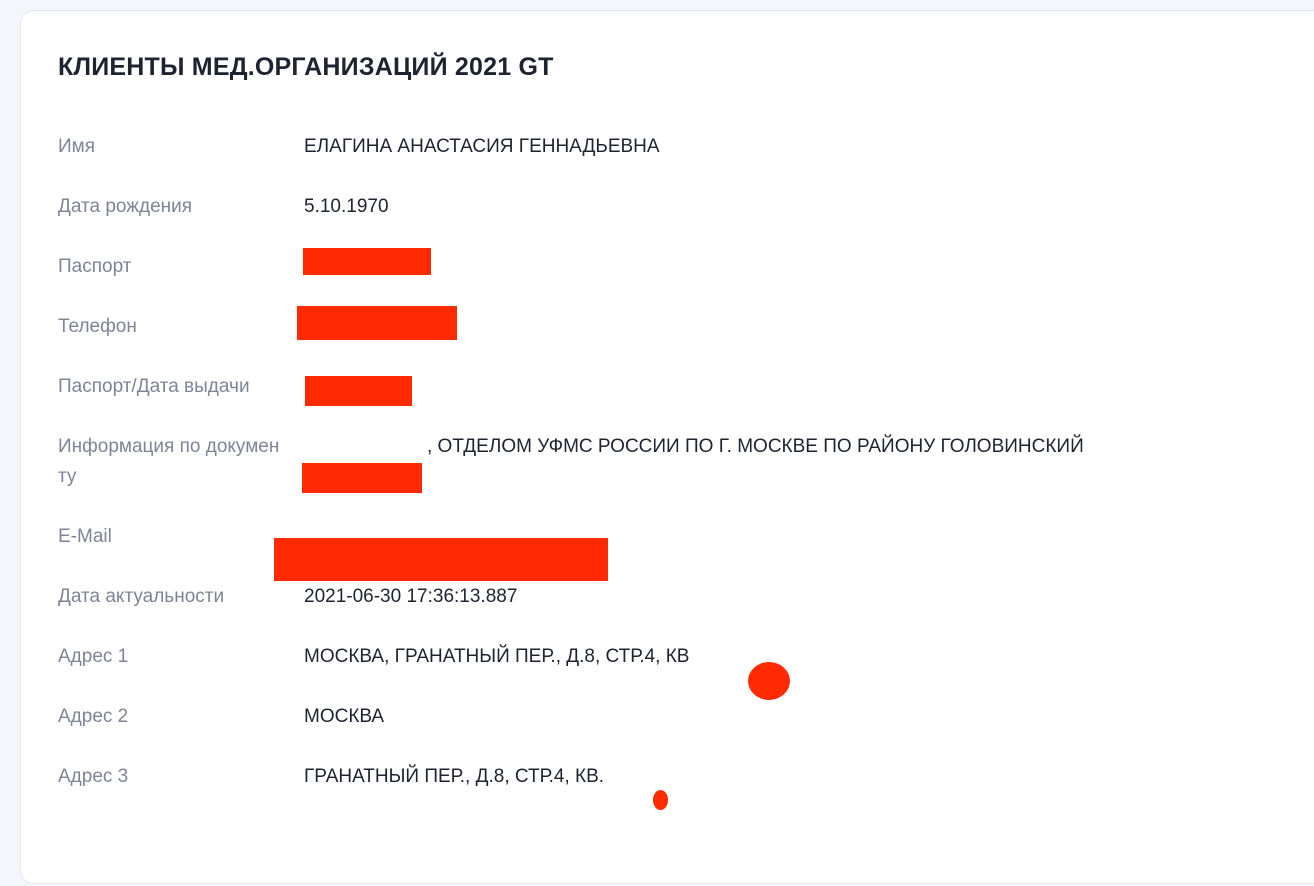 Image resolution: width=1314 pixels, height=886 pixels. What do you see at coordinates (85, 536) in the screenshot?
I see `field-label: E-Mail` at bounding box center [85, 536].